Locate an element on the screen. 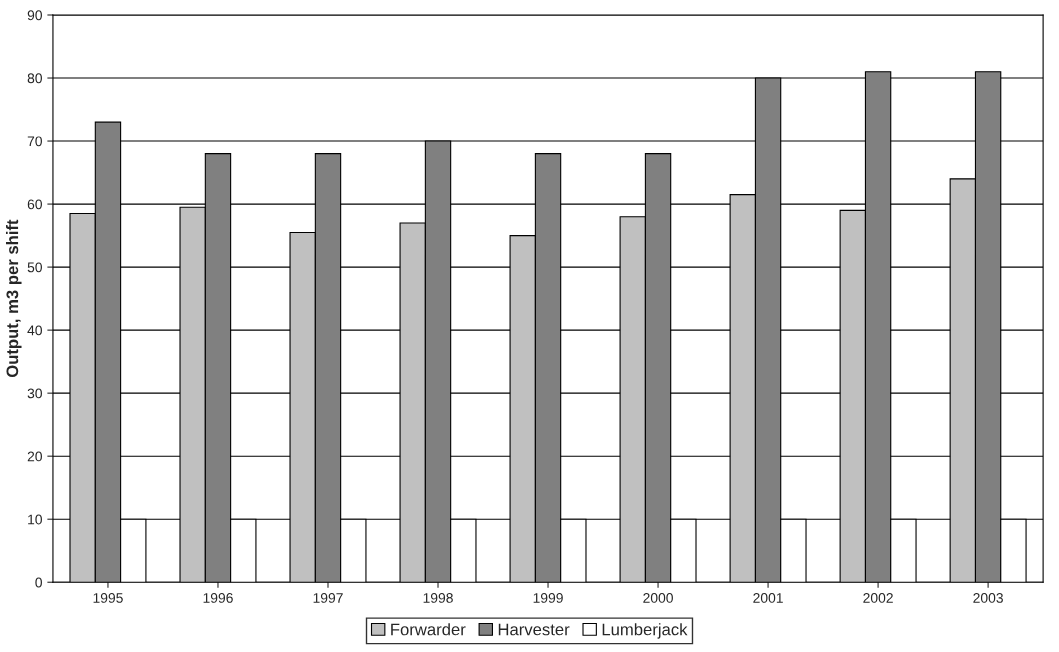 This screenshot has height=652, width=1059. y-tick-label: 40 is located at coordinates (34, 330).